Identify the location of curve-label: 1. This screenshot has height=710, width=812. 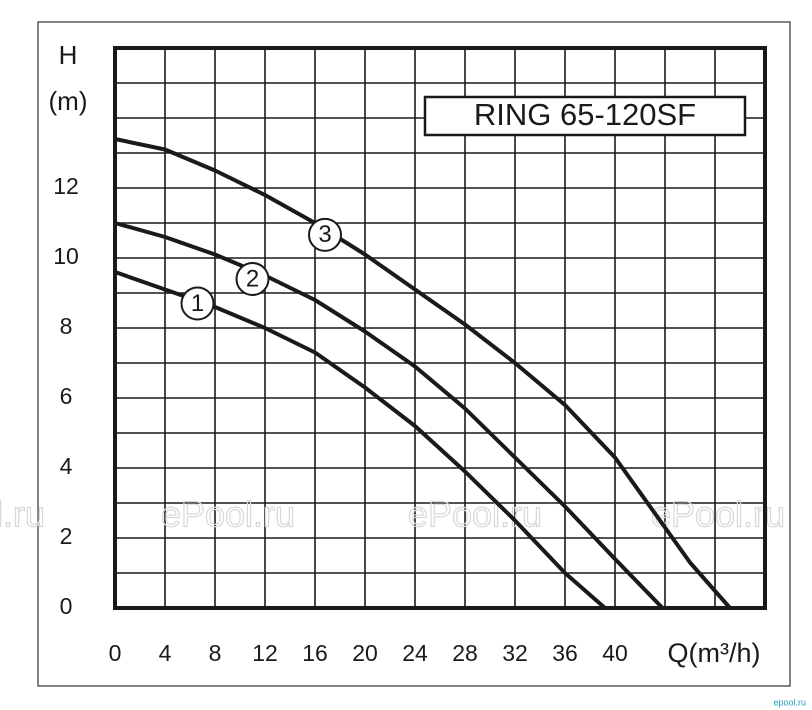
(197, 303).